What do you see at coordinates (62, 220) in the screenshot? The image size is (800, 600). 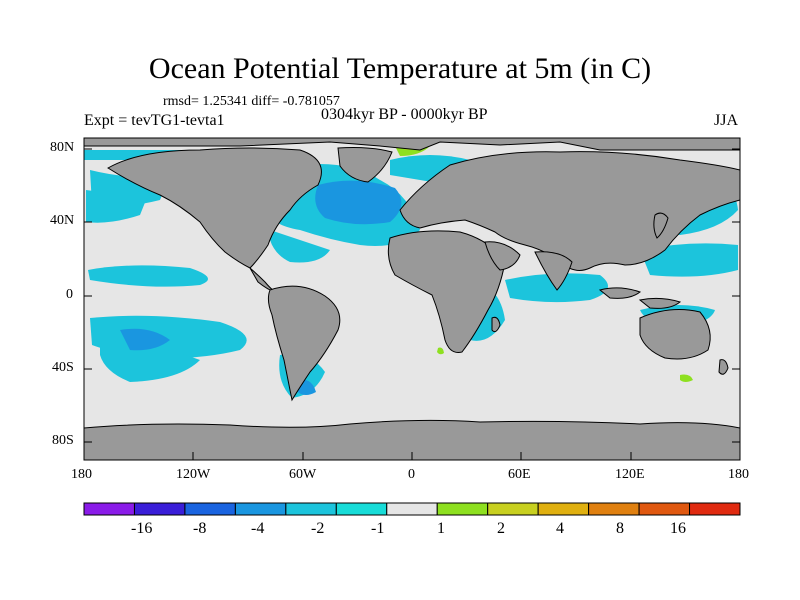 I see `lat-label-40n: 40N` at bounding box center [62, 220].